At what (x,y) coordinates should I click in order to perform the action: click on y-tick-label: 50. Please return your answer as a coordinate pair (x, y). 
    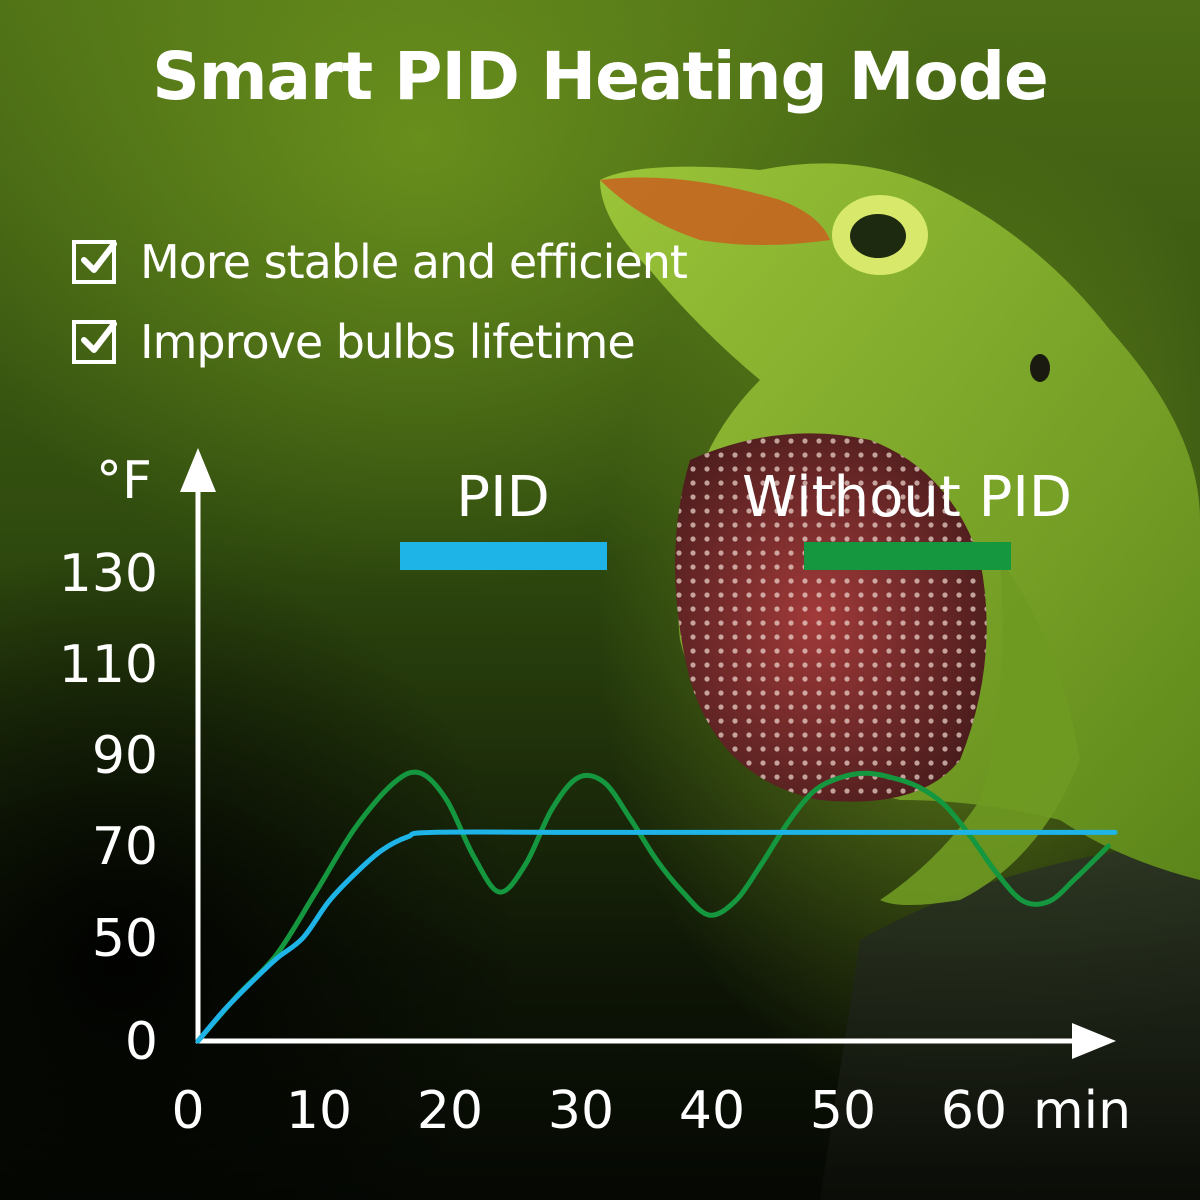
    Looking at the image, I should click on (125, 939).